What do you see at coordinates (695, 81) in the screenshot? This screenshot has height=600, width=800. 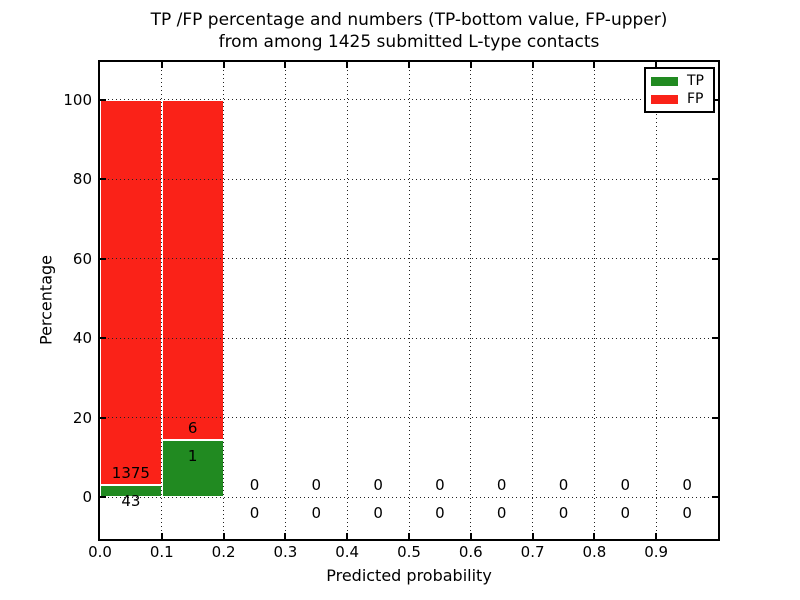 I see `legend-label-tp: TP` at bounding box center [695, 81].